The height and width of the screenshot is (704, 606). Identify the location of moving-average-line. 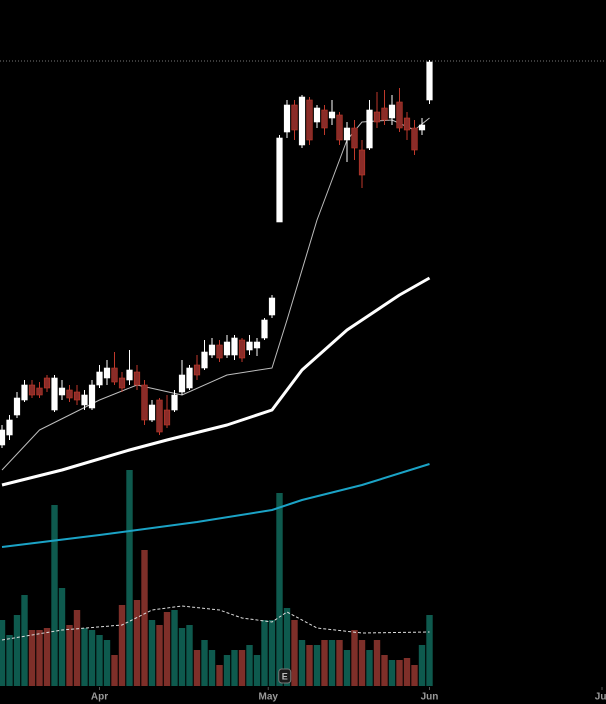
(215, 505).